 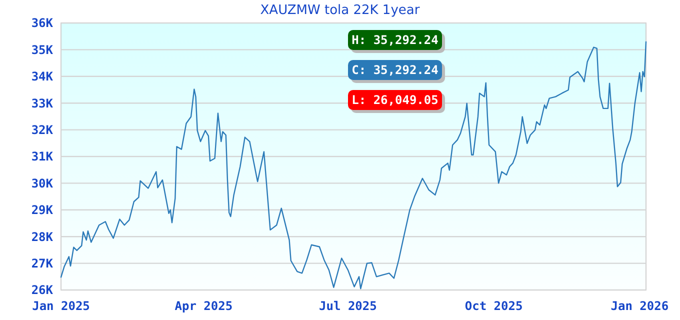 I want to click on x-tick-label: Oct 2025, so click(x=493, y=306).